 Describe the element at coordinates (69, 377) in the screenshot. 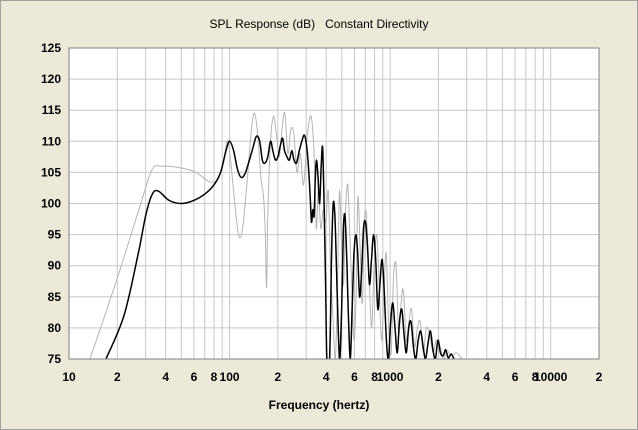

I see `x-tick-label: 10` at that location.